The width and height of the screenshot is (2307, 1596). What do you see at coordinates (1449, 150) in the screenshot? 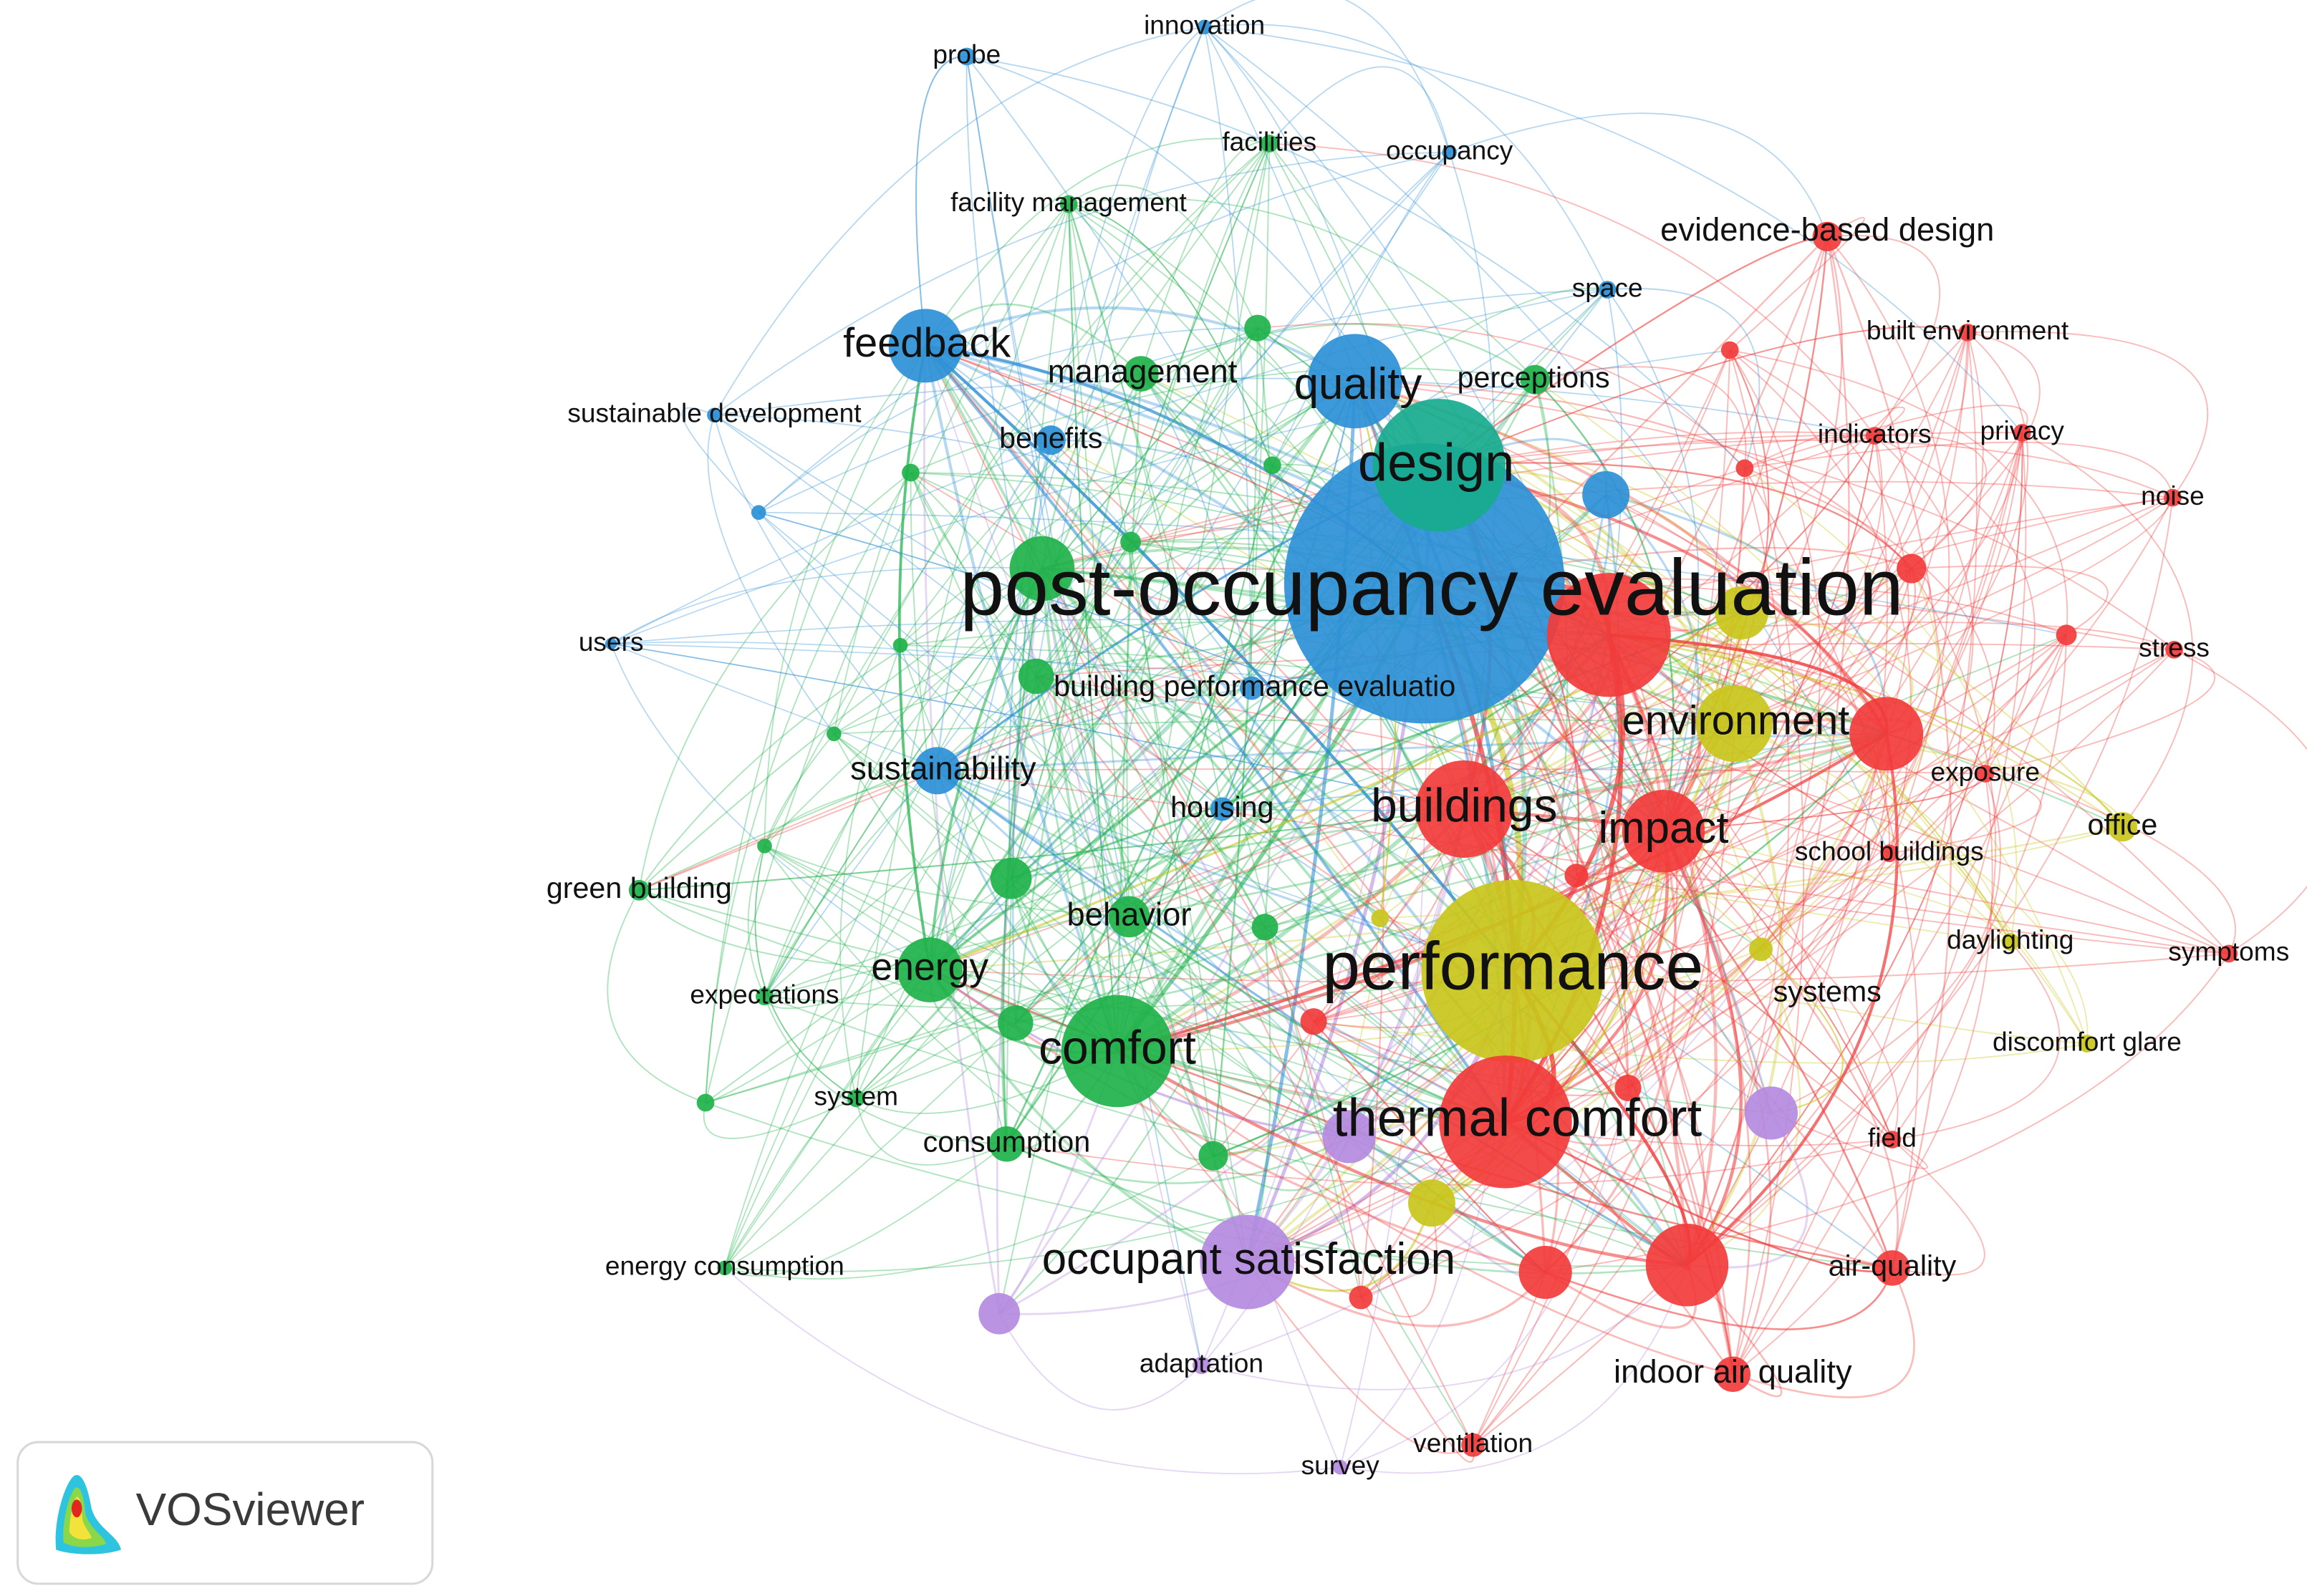
I see `node-label: occupancy` at bounding box center [1449, 150].